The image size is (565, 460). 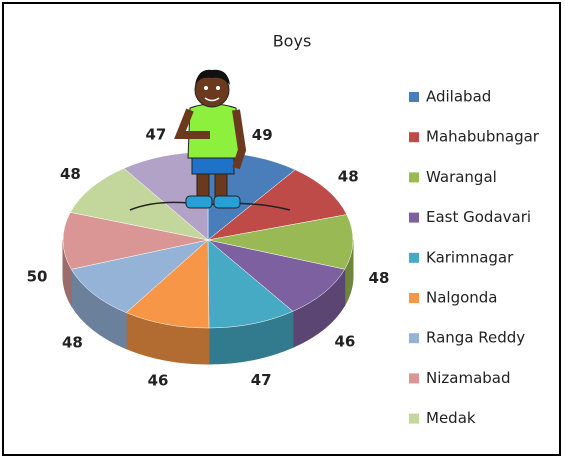 What do you see at coordinates (475, 338) in the screenshot?
I see `legend-label: Ranga Reddy` at bounding box center [475, 338].